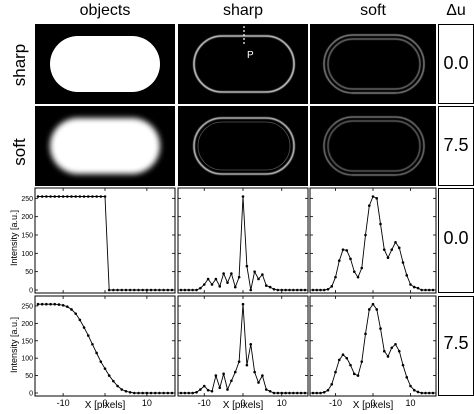  Describe the element at coordinates (243, 10) in the screenshot. I see `header-sharp: sharp` at that location.